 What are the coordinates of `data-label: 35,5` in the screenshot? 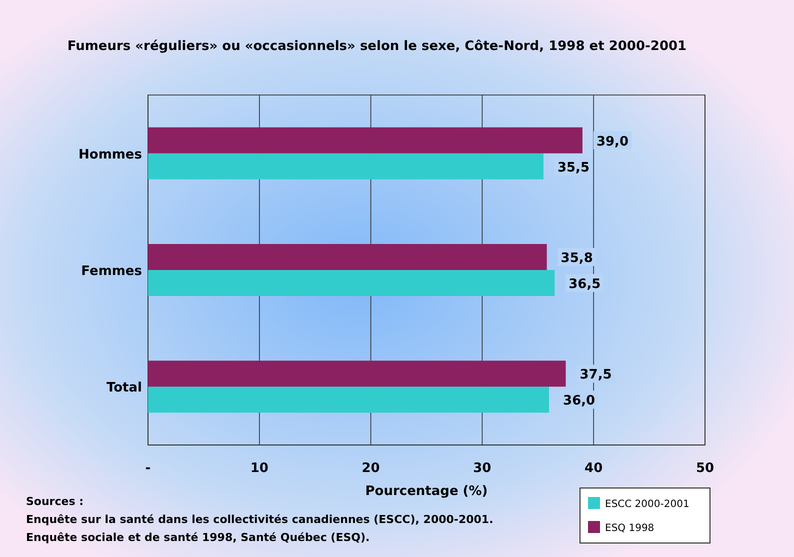 It's located at (573, 168).